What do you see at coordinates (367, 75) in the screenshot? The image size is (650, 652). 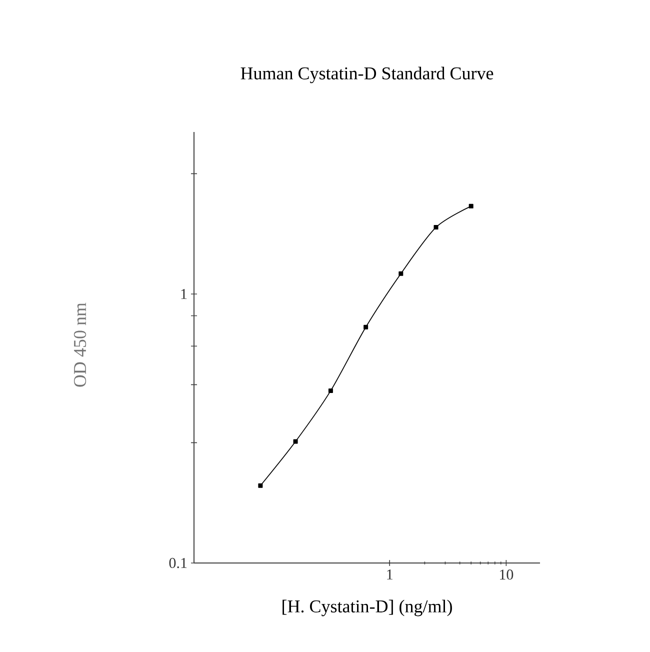 I see `chart-title: Human Cystatin-D Standard Curve` at bounding box center [367, 75].